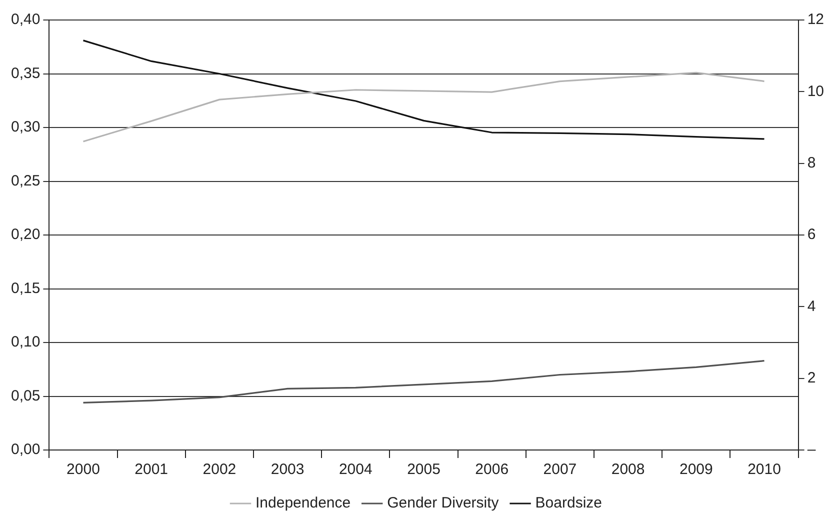  Describe the element at coordinates (811, 377) in the screenshot. I see `y2-tick-label: 2` at that location.